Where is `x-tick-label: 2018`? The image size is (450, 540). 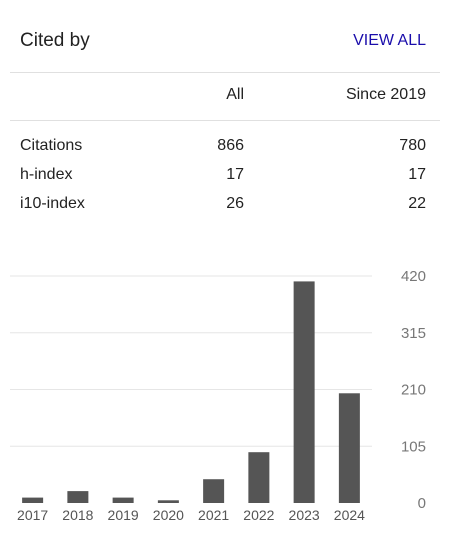 x-tick-label: 2018 is located at coordinates (77, 515).